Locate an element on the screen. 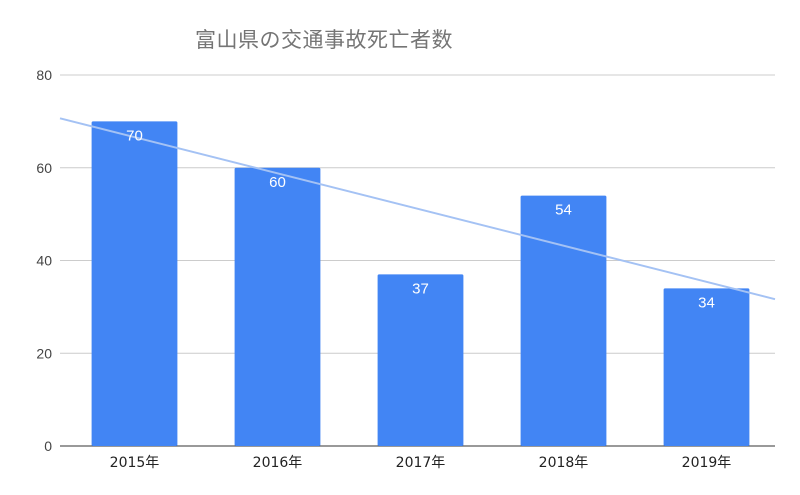 The width and height of the screenshot is (800, 495). x-category-label: 2019年 is located at coordinates (707, 463).